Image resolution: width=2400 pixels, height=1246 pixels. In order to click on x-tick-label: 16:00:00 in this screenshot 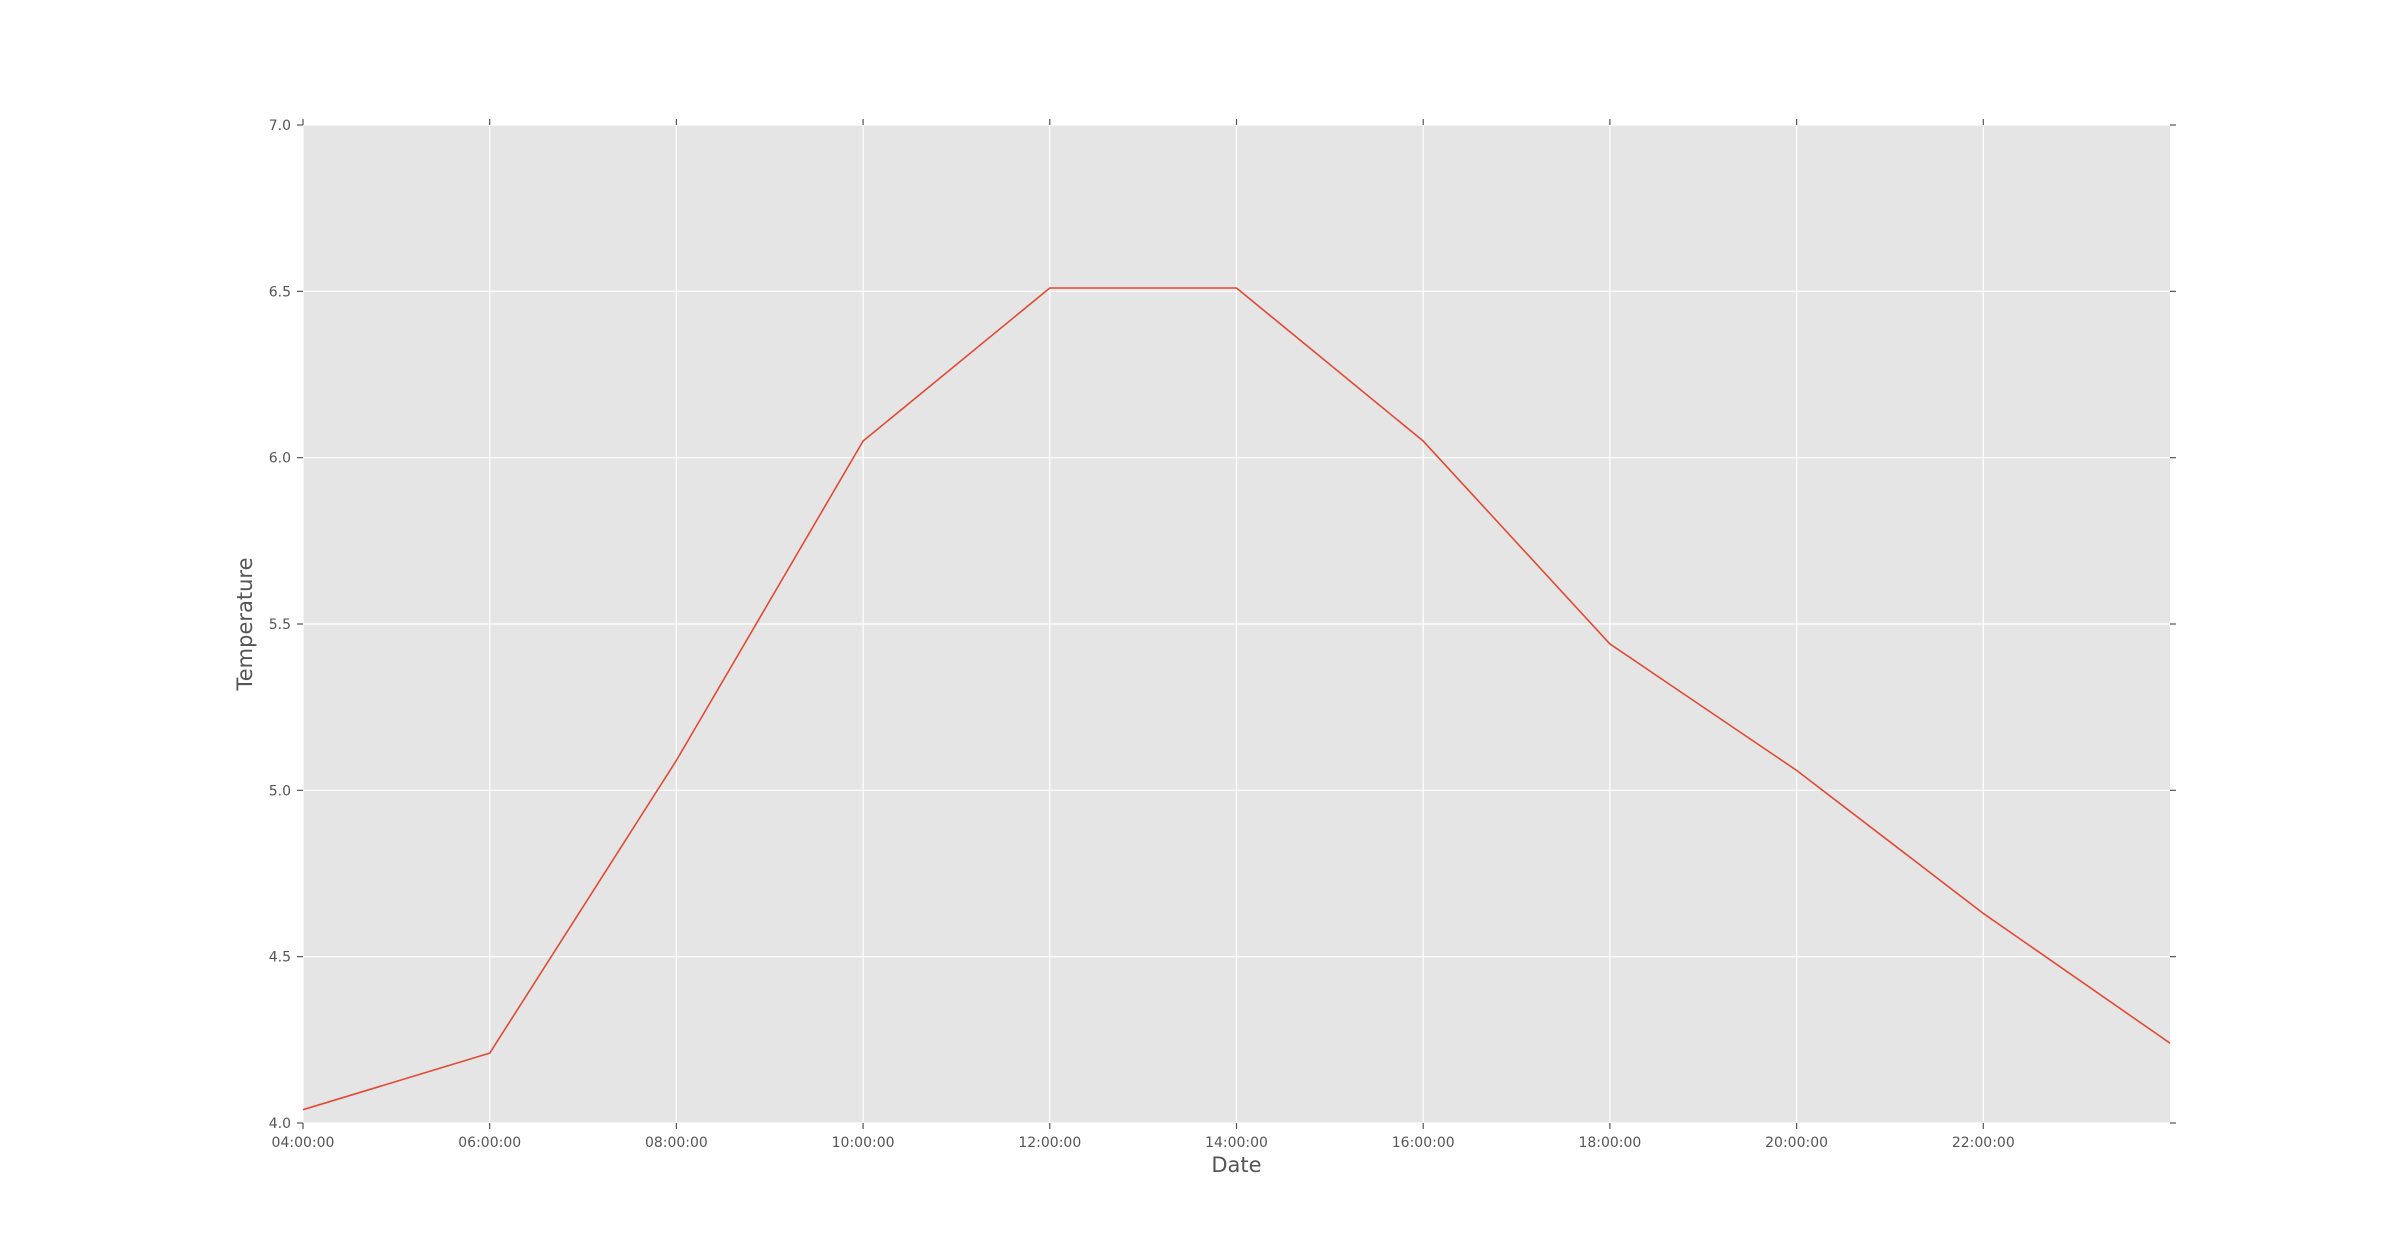, I will do `click(1423, 1143)`.